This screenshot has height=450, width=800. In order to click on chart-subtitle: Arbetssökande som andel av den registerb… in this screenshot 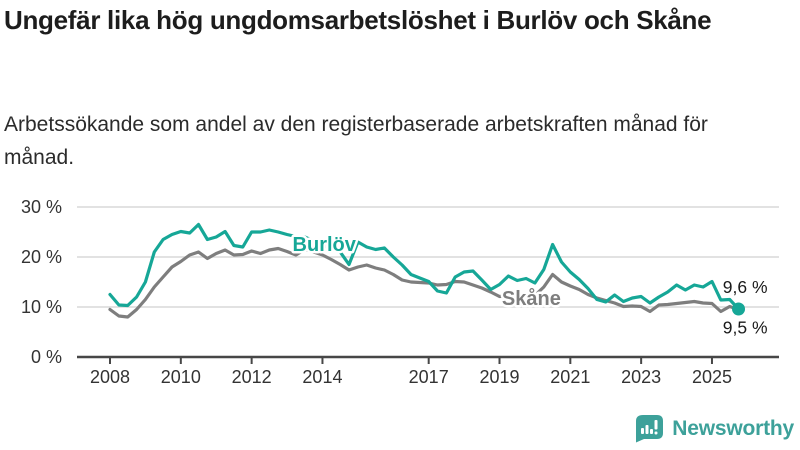, I will do `click(356, 141)`.